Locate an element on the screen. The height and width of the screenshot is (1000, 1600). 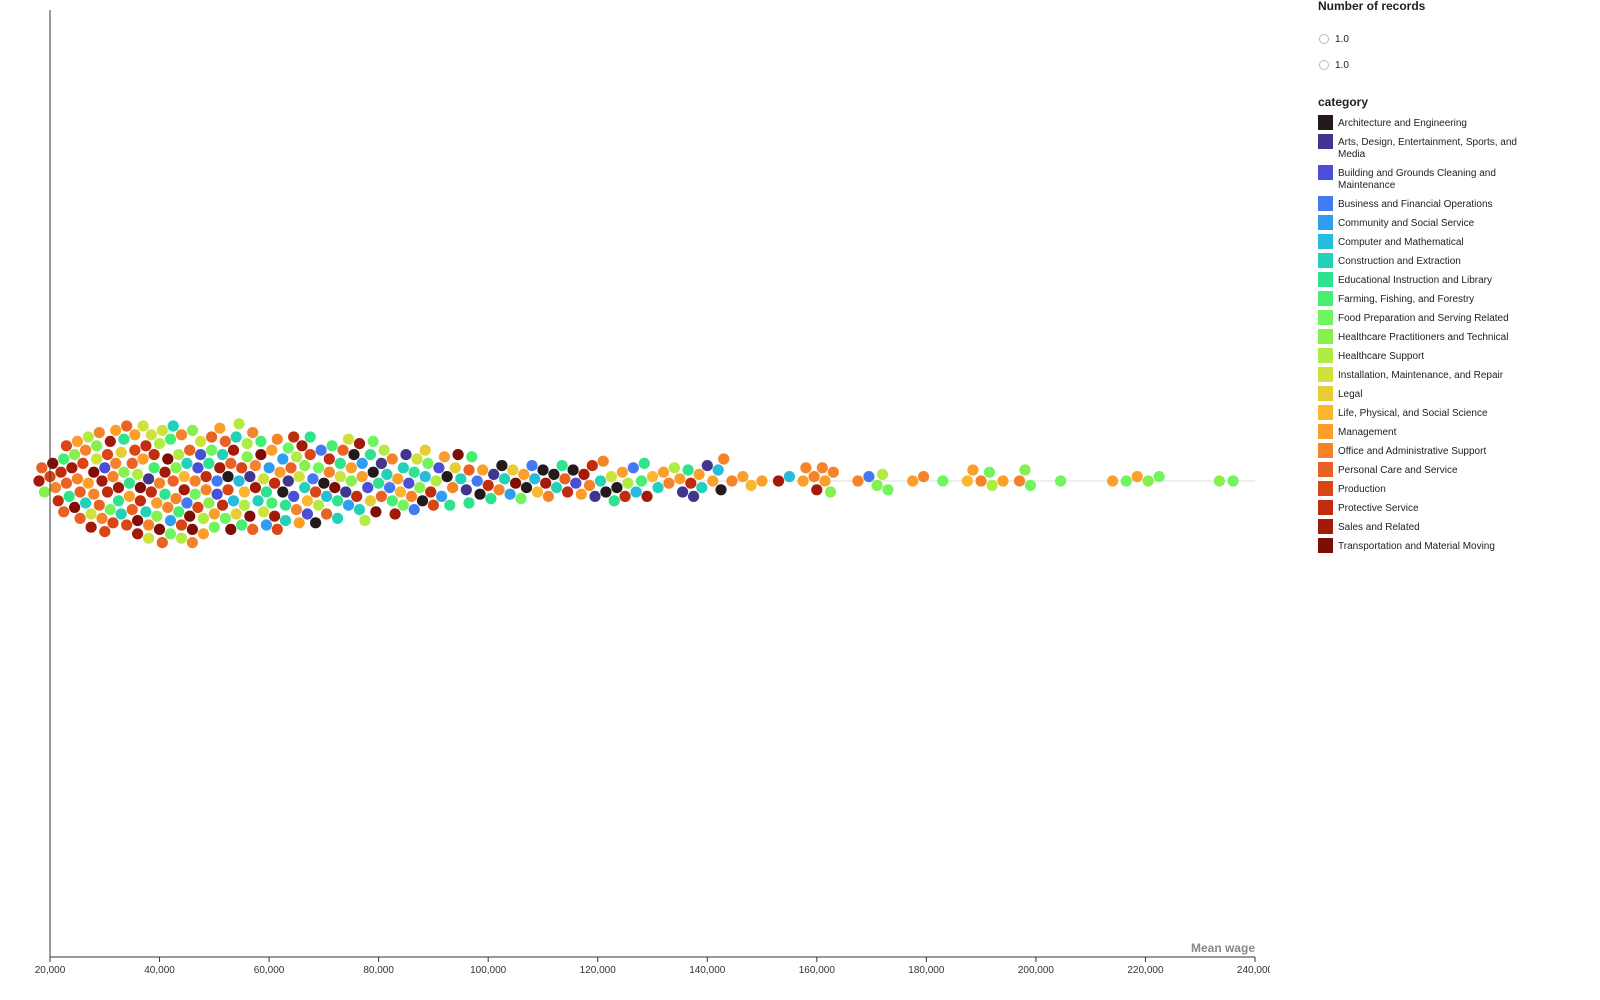
category-legend-item: Transportation and Material Moving is located at coordinates (1433, 545).